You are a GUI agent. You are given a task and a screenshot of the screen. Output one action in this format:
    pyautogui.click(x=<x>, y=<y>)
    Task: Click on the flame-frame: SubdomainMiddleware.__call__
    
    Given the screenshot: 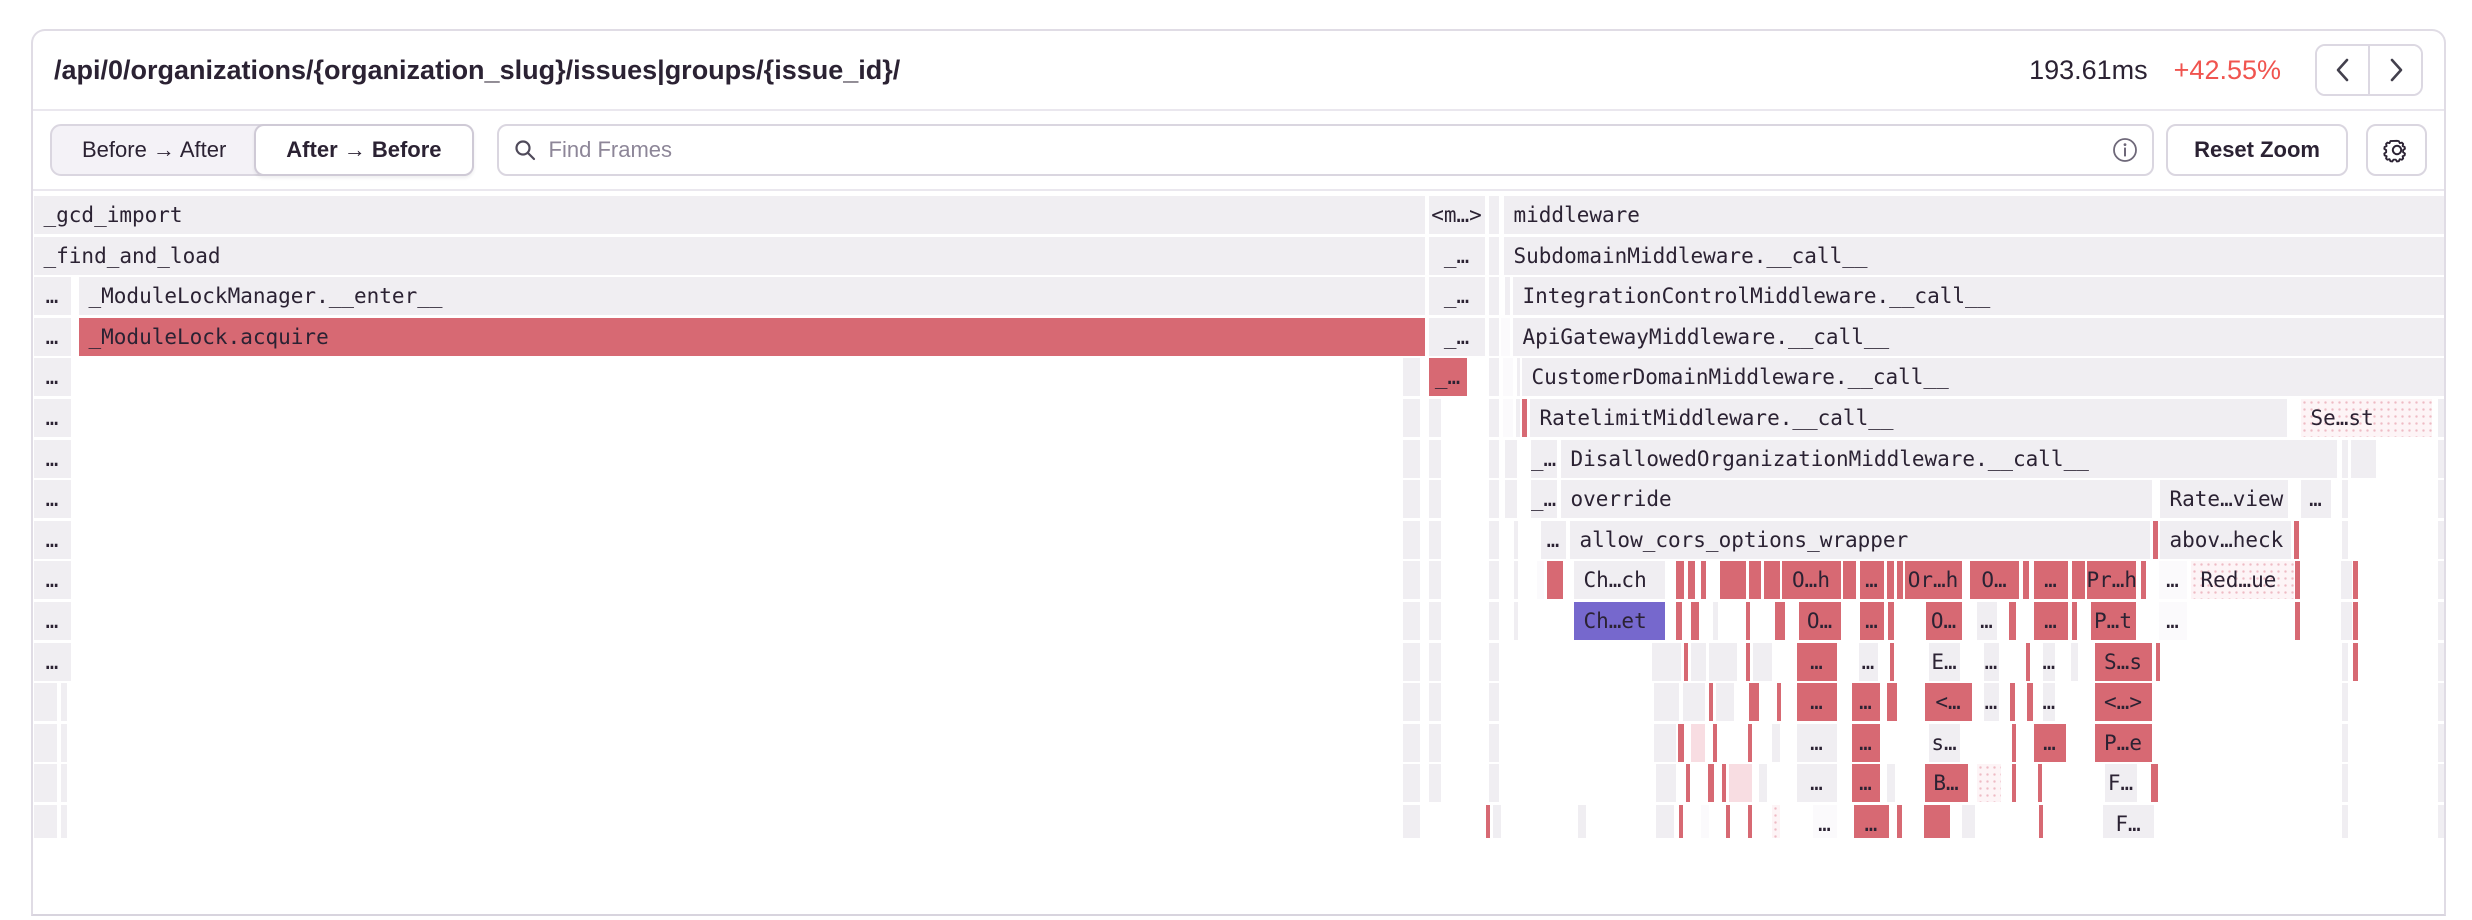 What is the action you would take?
    pyautogui.click(x=1973, y=255)
    